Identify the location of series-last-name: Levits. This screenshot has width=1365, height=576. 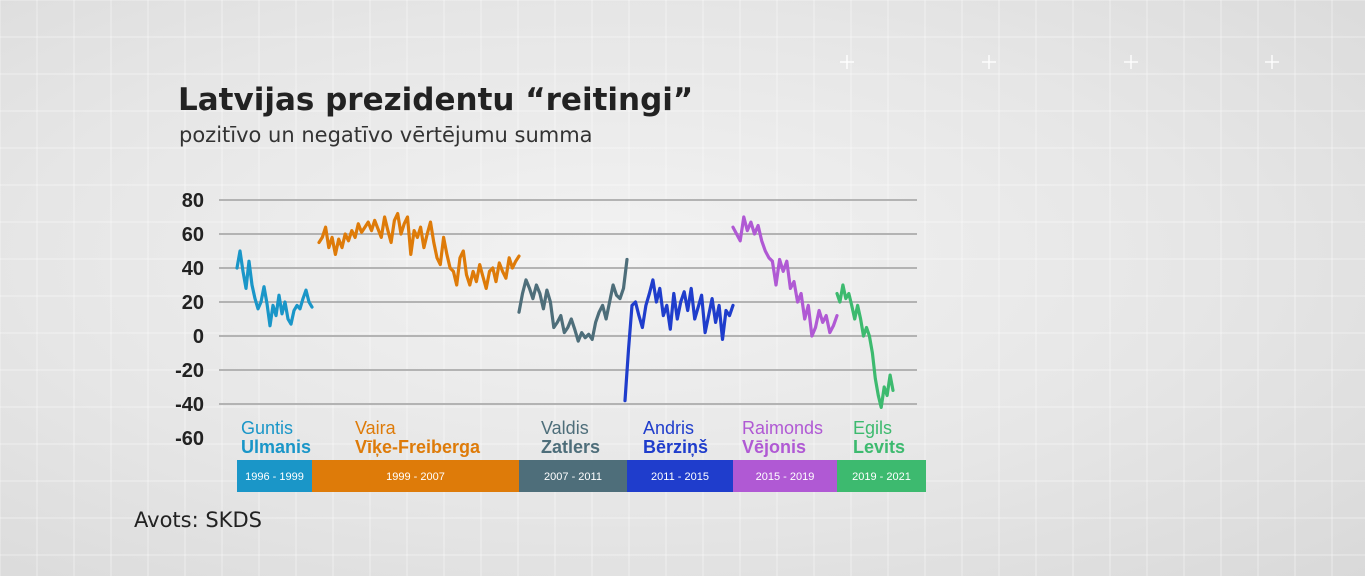
(879, 447).